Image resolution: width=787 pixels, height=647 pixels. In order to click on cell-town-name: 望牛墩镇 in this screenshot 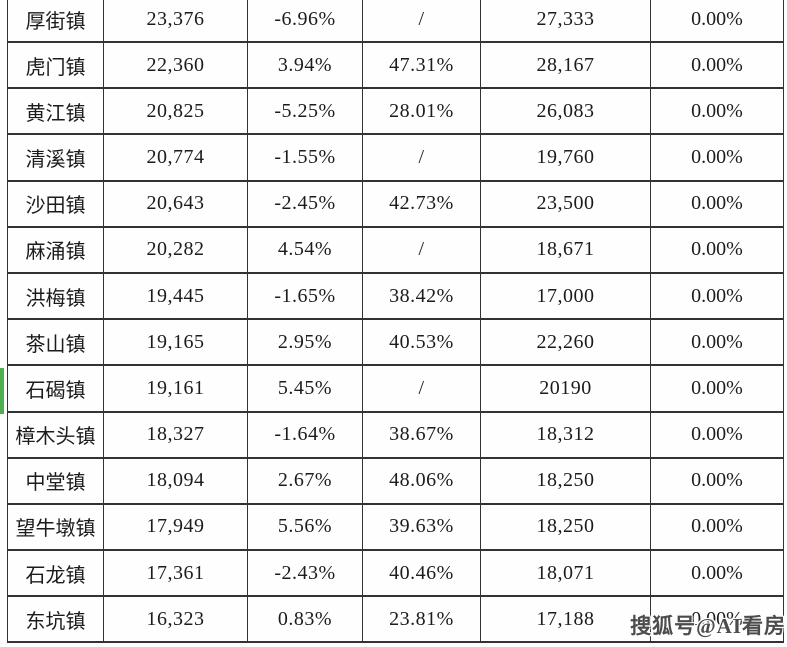, I will do `click(55, 527)`.